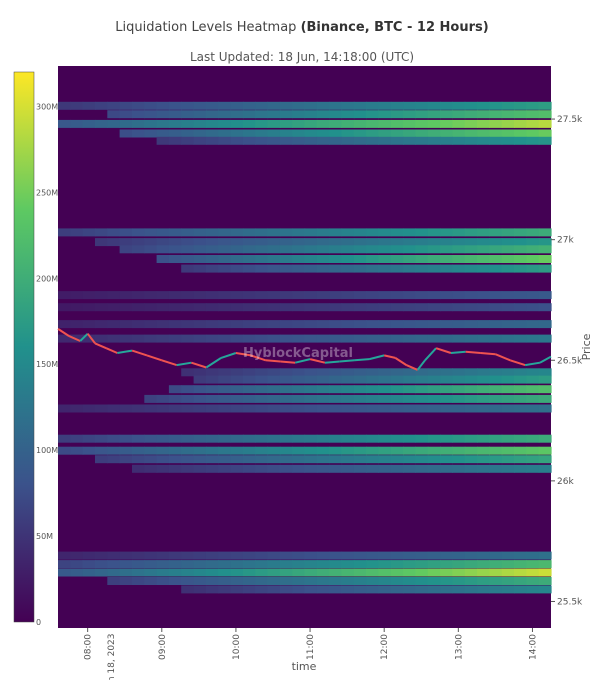 This screenshot has width=604, height=680. I want to click on colorbar-tick-label: 100M, so click(47, 450).